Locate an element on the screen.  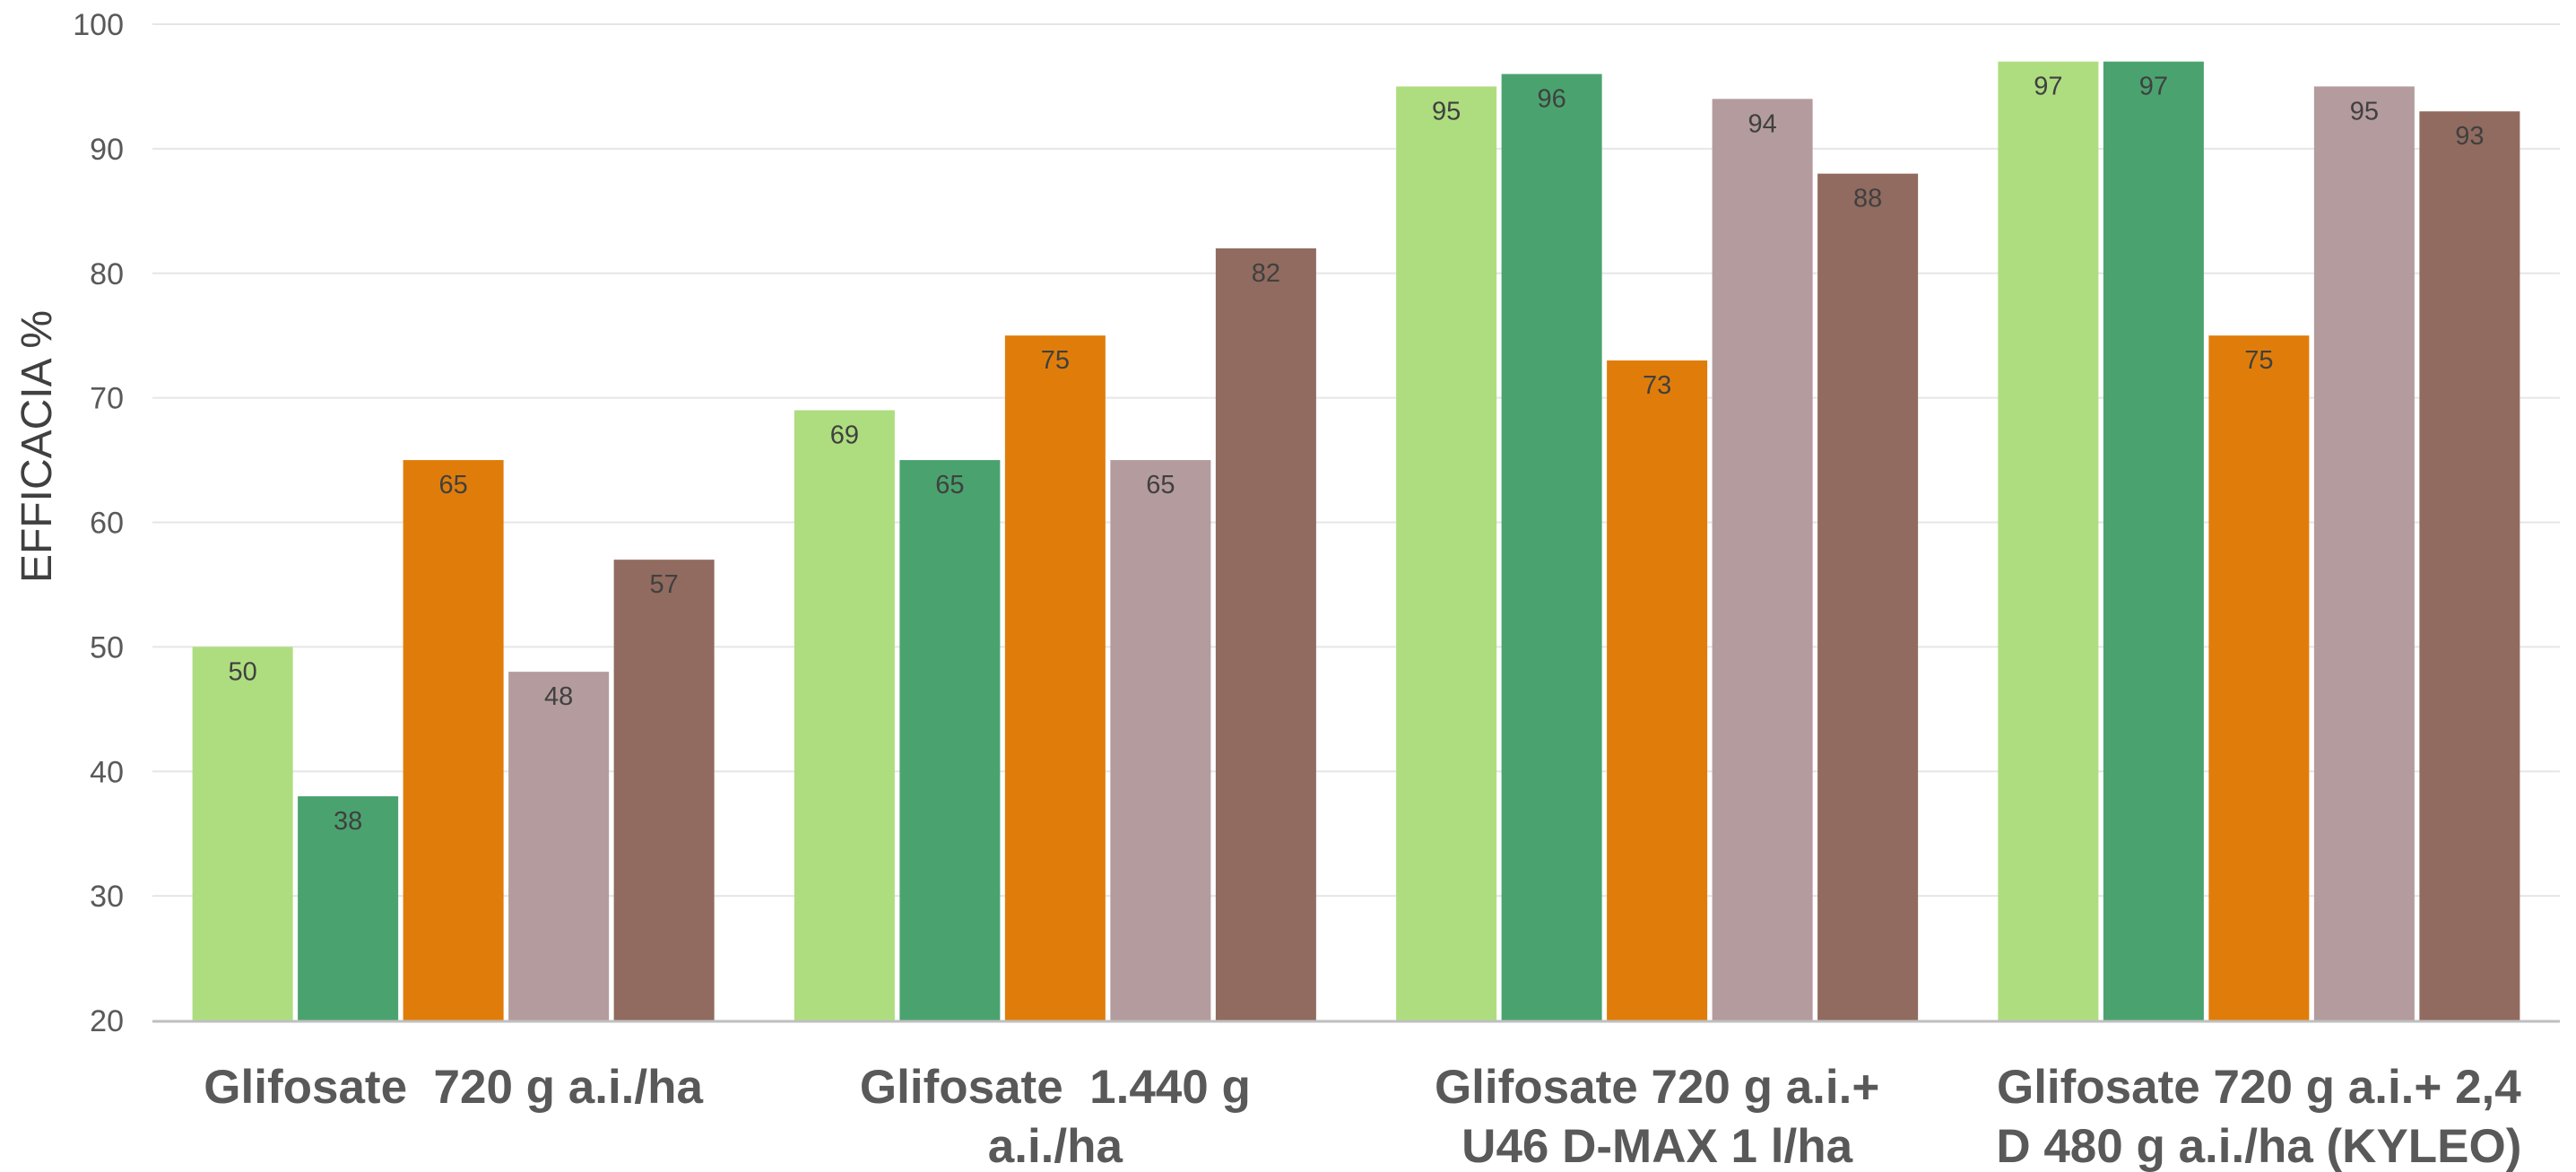
category-label: Glifosate 720 g a.i.+ is located at coordinates (1657, 1087).